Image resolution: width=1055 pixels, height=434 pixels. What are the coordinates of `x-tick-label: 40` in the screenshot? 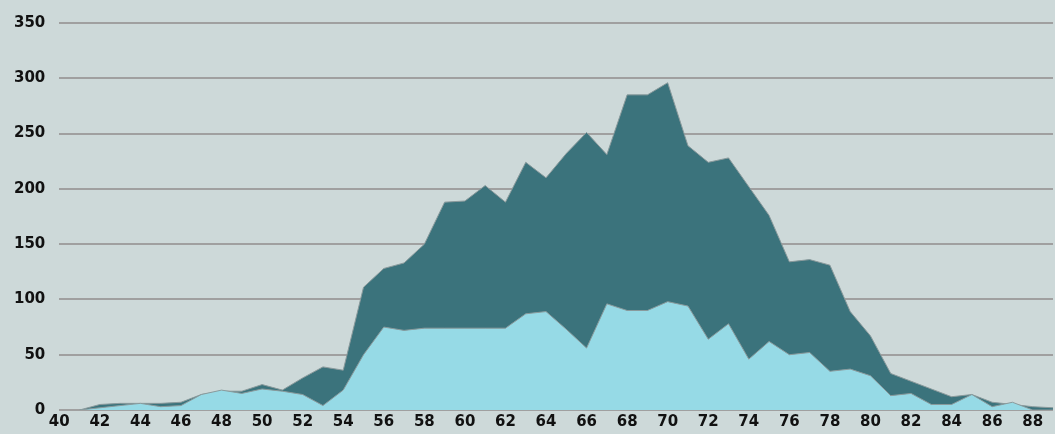 It's located at (59, 420).